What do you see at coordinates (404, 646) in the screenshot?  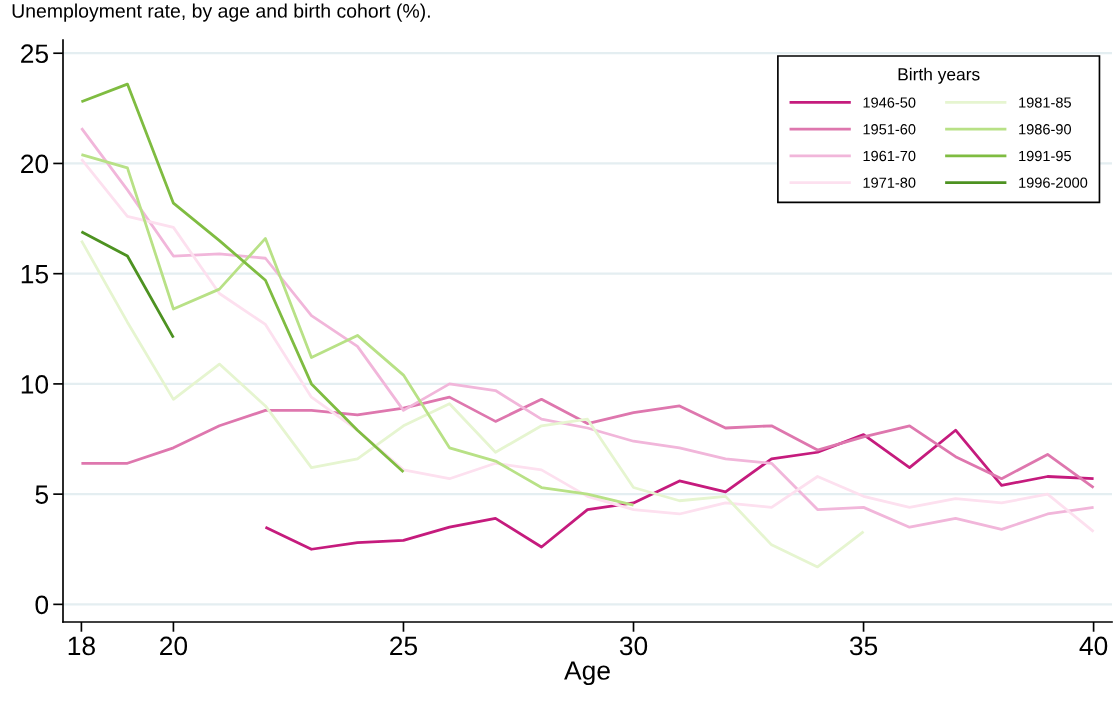 I see `x-tick-label: 25` at bounding box center [404, 646].